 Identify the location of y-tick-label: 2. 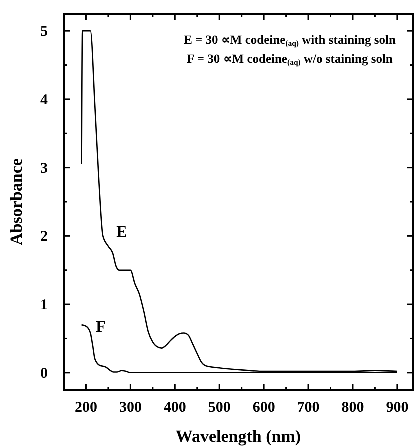
(44, 237).